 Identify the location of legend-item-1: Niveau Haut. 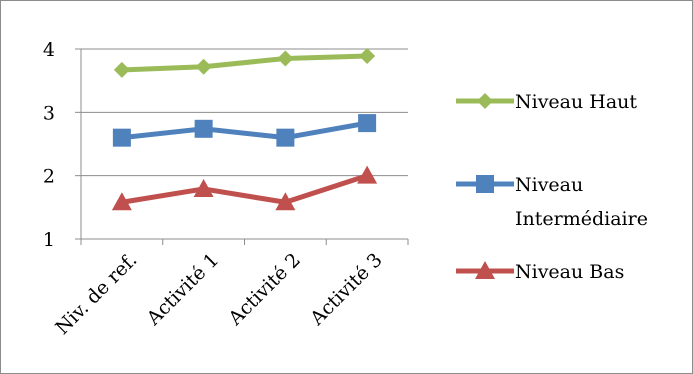
(546, 102).